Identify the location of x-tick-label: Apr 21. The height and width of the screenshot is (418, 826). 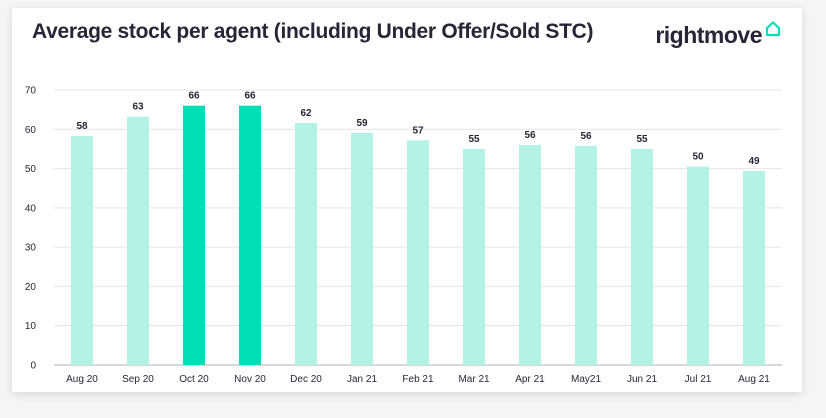
(530, 379).